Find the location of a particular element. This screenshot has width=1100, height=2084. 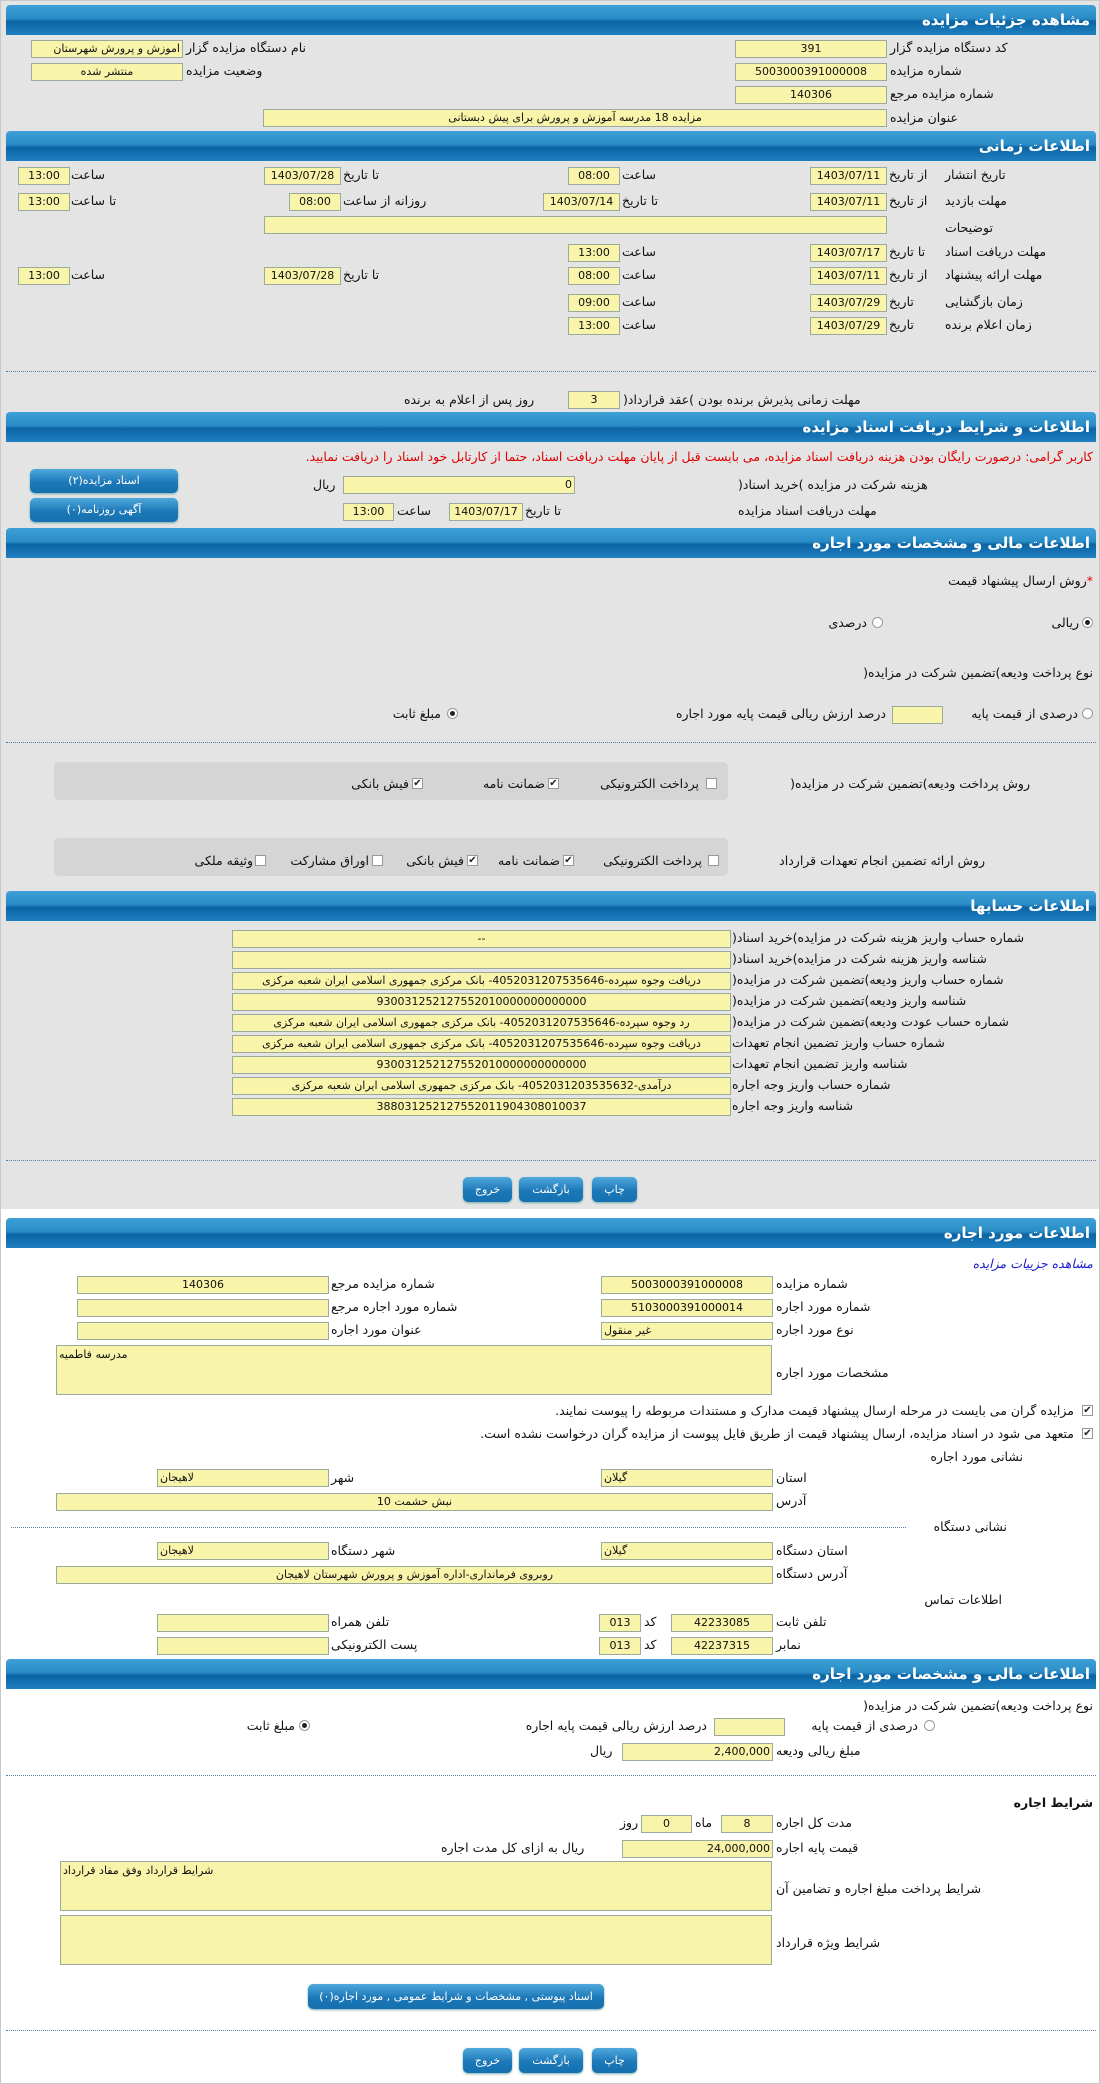

status-field: منتشر شده is located at coordinates (107, 72).